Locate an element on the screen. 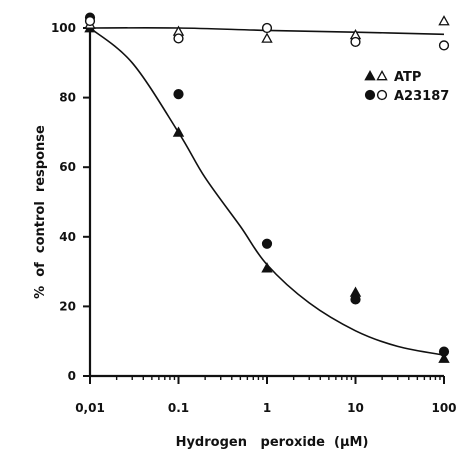  y-tick-label: 80 is located at coordinates (67, 98).